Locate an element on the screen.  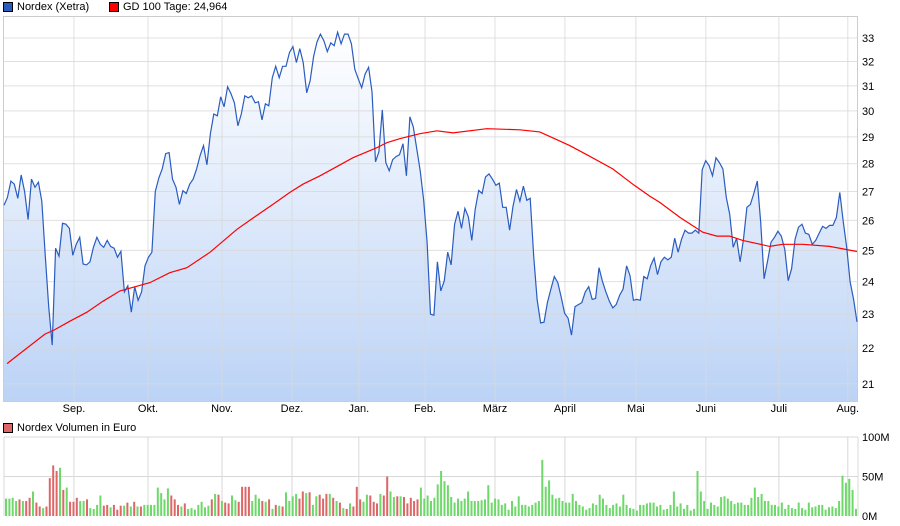
y-tick-label: 30 is located at coordinates (868, 112).